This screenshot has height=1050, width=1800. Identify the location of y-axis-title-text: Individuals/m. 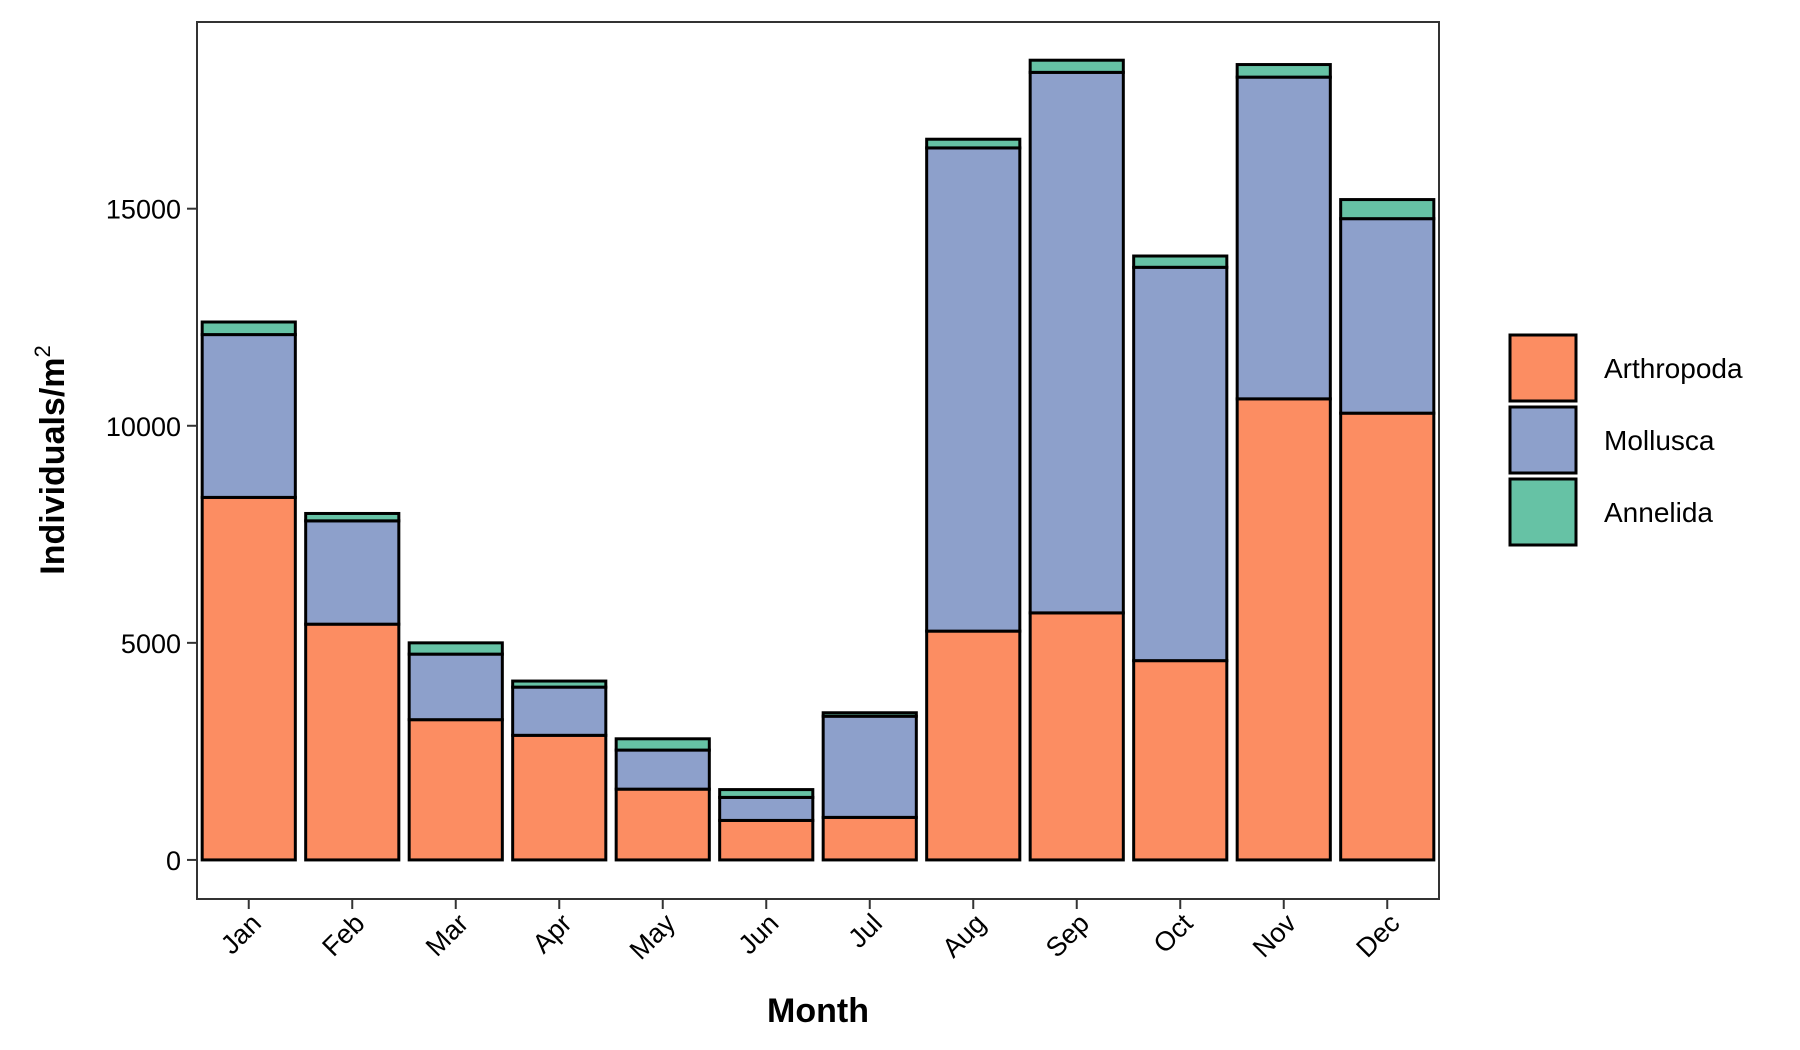
(53, 465).